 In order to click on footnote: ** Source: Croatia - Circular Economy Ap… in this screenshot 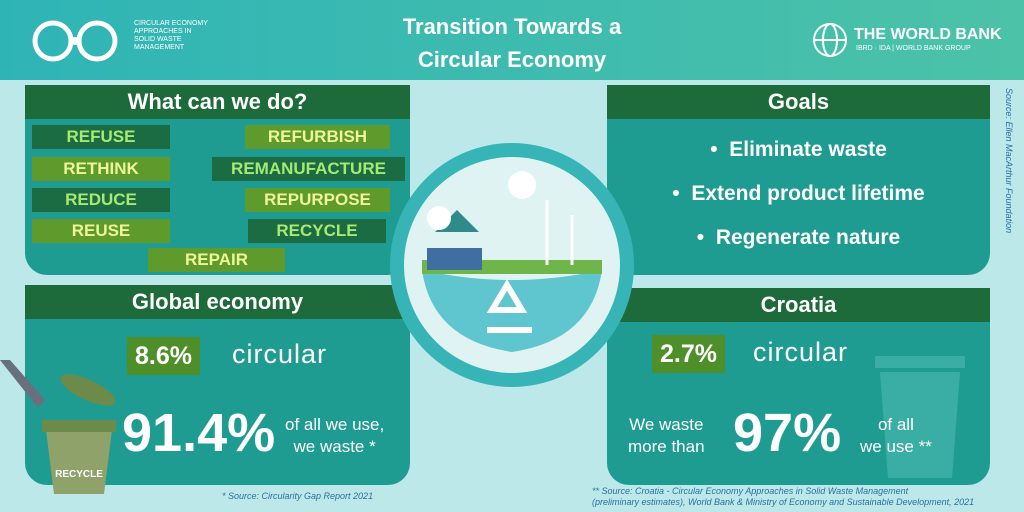, I will do `click(783, 497)`.